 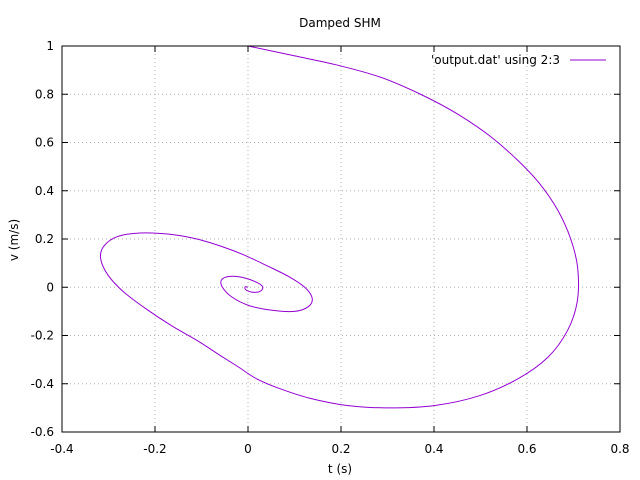 I want to click on x-tick-label-x-0p6: 0.6, so click(x=526, y=449).